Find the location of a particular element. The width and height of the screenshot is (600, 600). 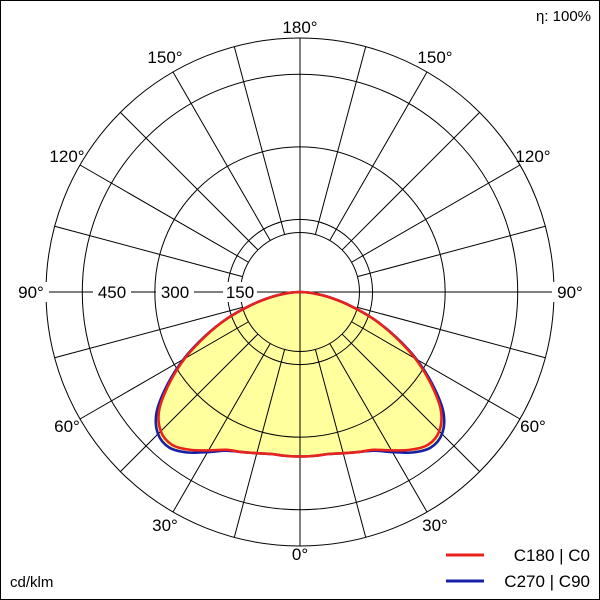

radial-tick-label-300: 300 is located at coordinates (175, 292).